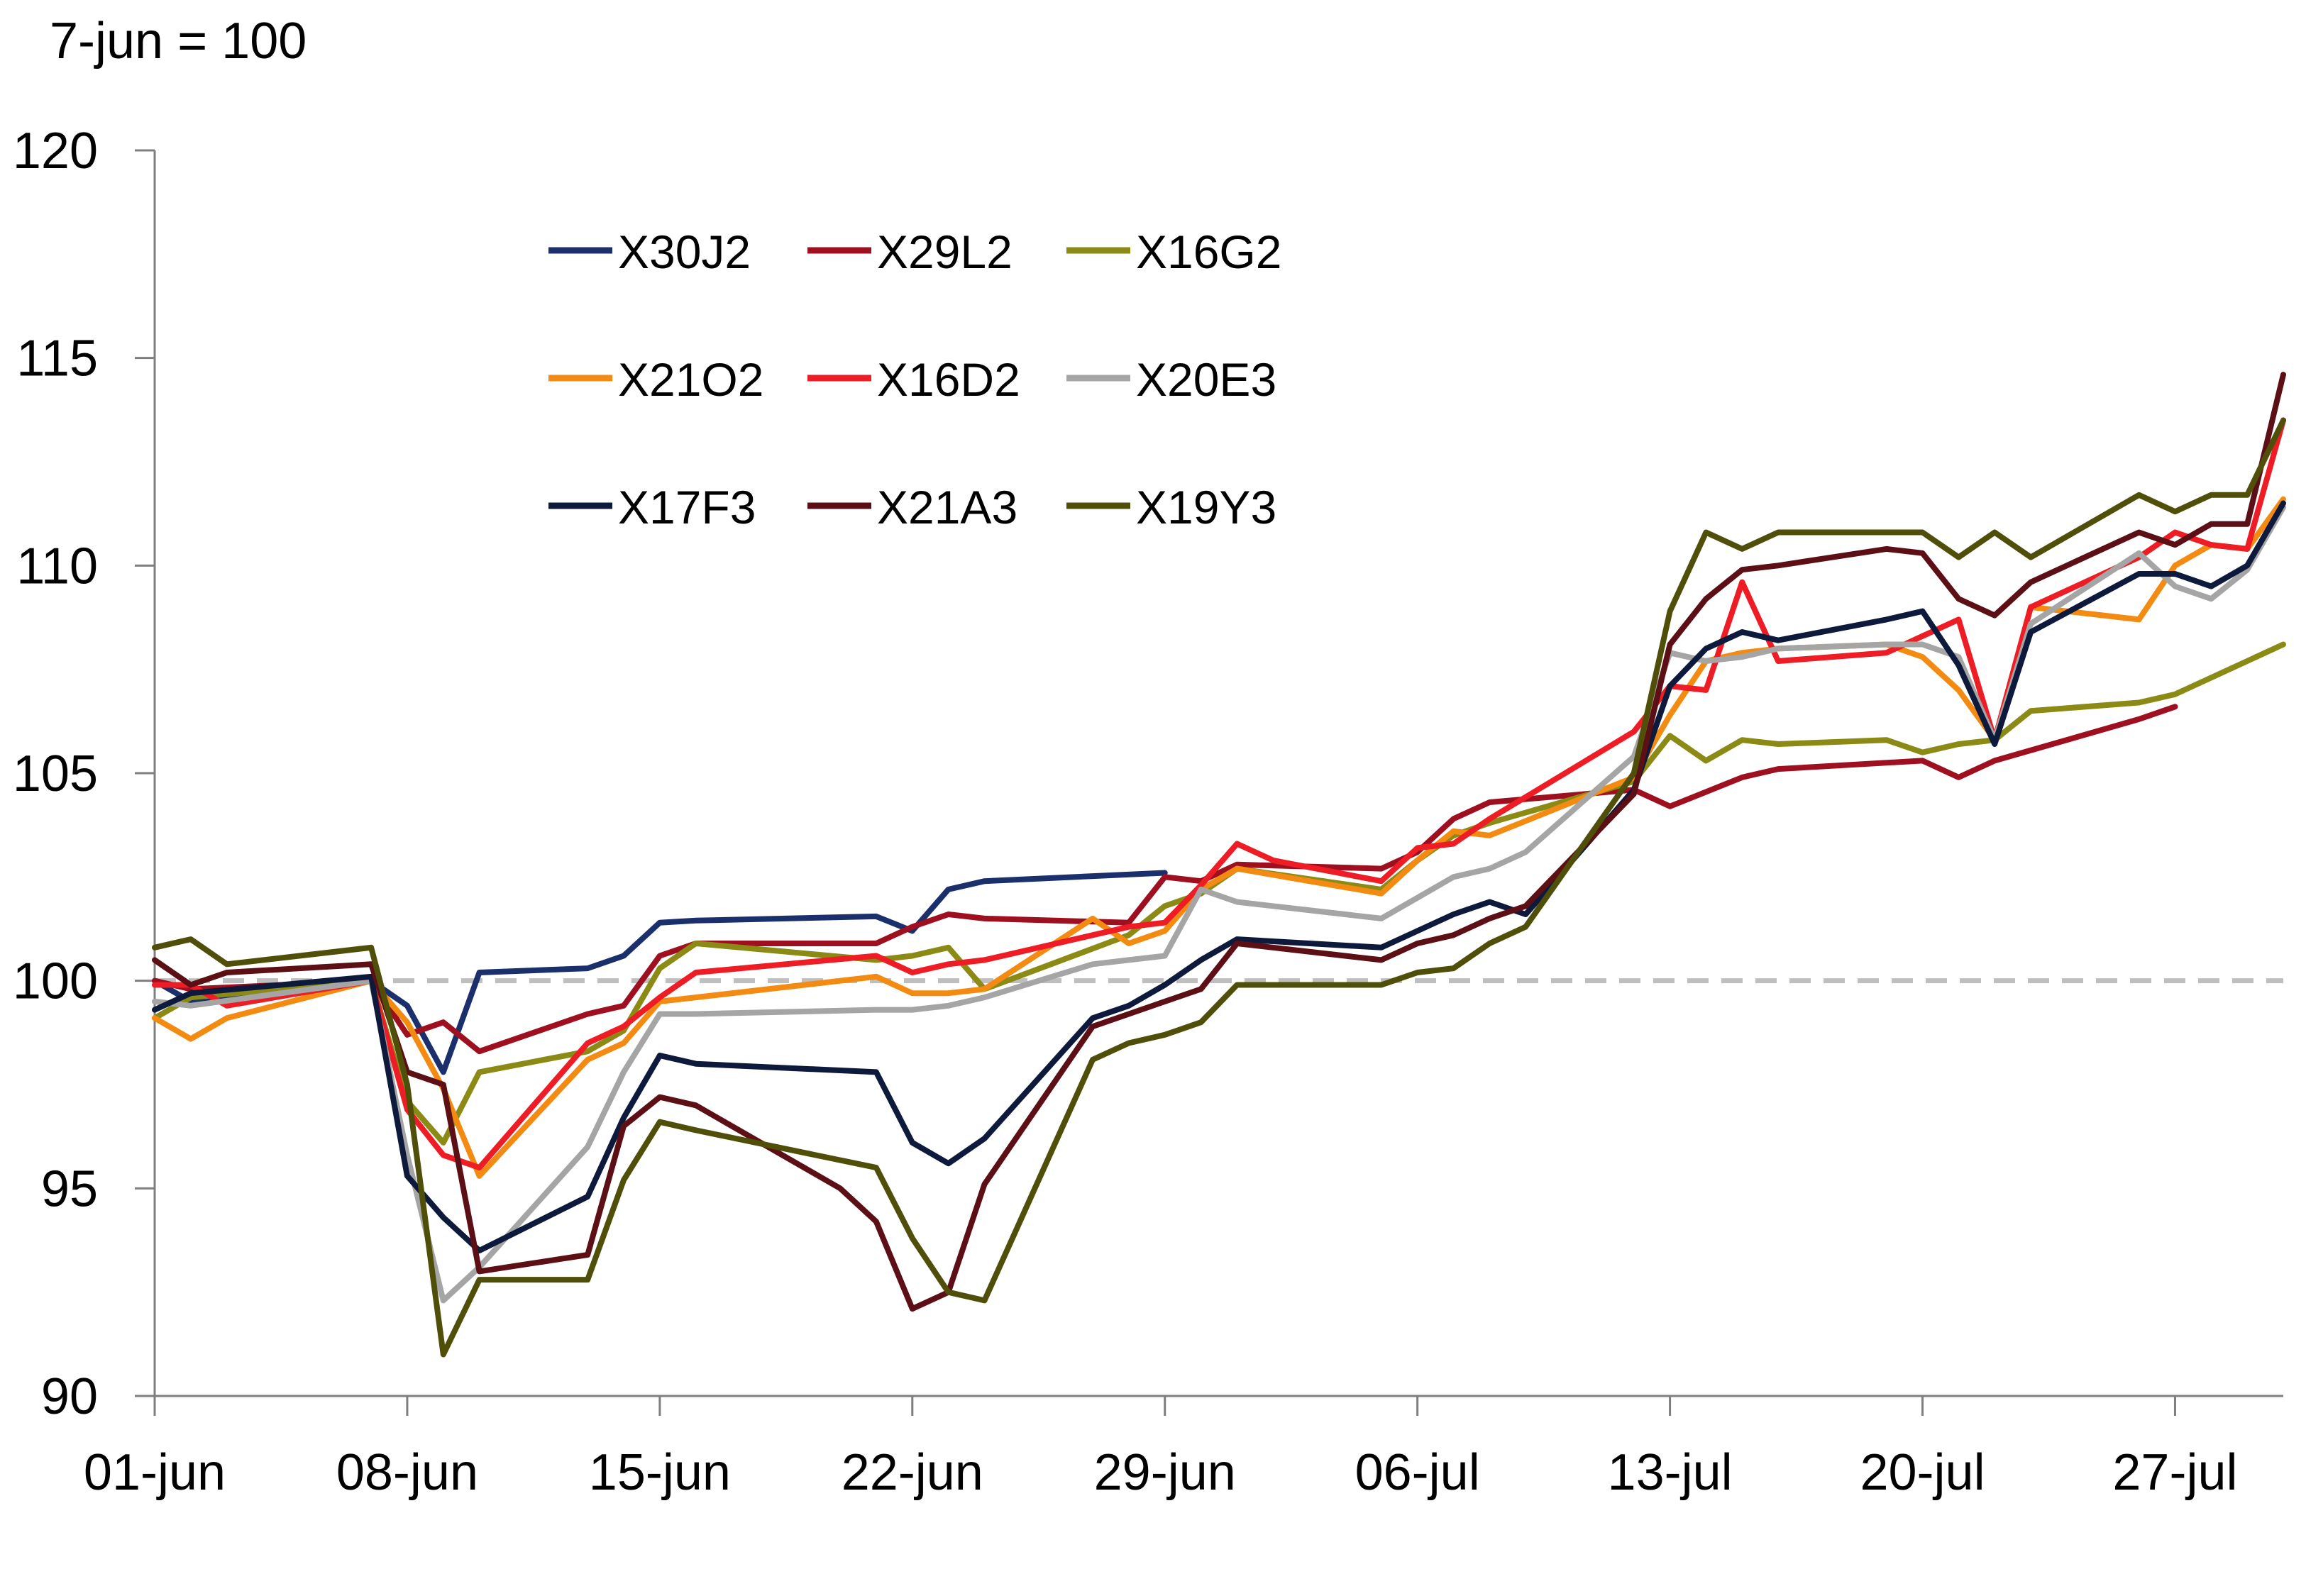 The width and height of the screenshot is (2306, 1596). What do you see at coordinates (687, 507) in the screenshot?
I see `legend-label-x17f3: X17F3` at bounding box center [687, 507].